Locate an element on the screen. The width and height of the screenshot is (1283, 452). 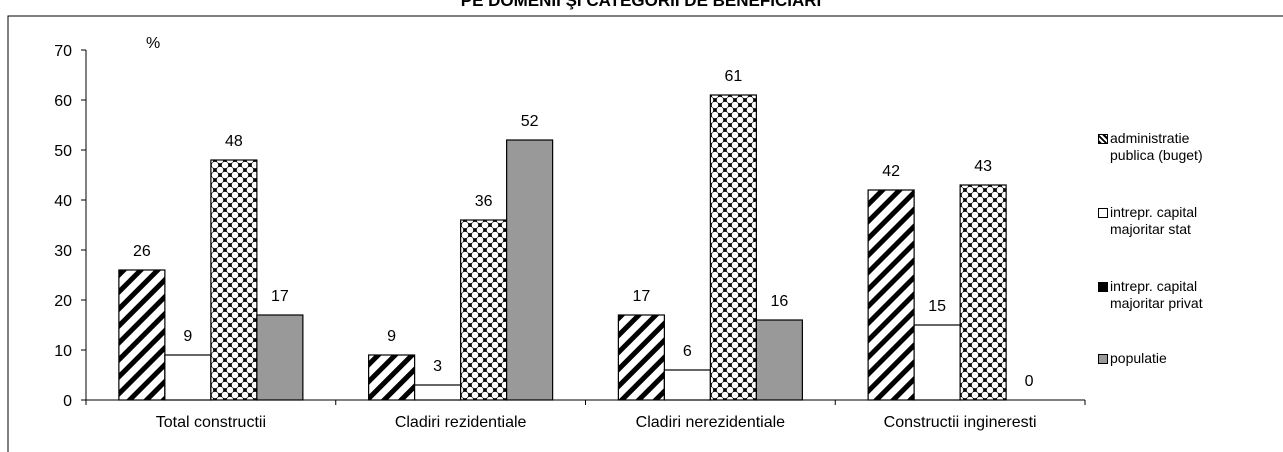
value-label: 36 is located at coordinates (484, 201).